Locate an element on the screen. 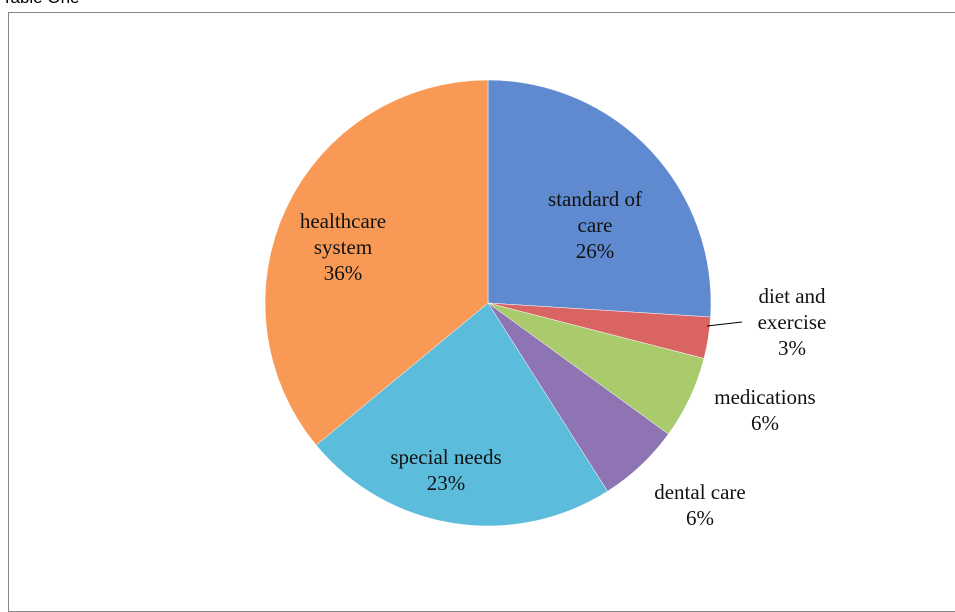 The height and width of the screenshot is (612, 955). value-label: 36% is located at coordinates (343, 273).